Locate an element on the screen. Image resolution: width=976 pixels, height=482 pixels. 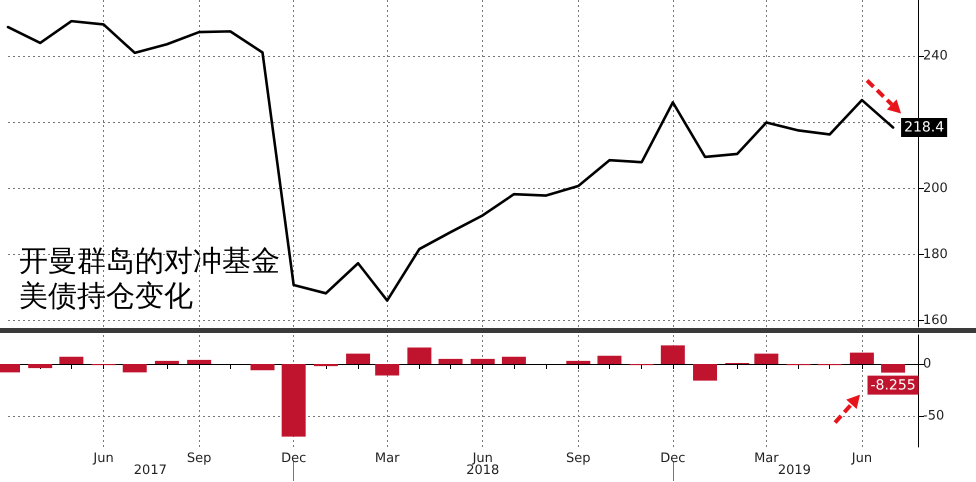
text: 开曼群岛的对冲基金美债持仓变化 is located at coordinates (149, 278).